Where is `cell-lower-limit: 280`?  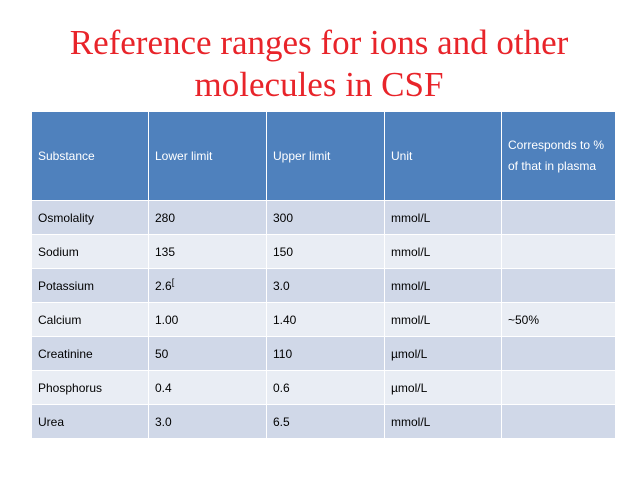
cell-lower-limit: 280 is located at coordinates (207, 217).